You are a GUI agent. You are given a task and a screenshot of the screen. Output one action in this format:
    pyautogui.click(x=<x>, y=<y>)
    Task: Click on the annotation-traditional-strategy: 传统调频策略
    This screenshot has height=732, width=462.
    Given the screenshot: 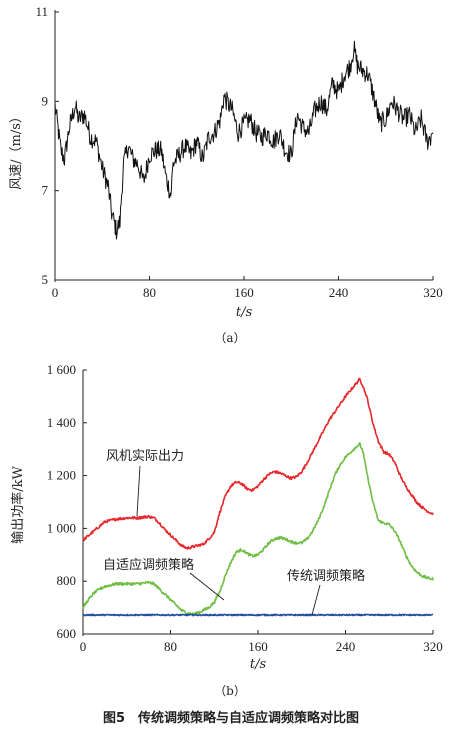 What is the action you would take?
    pyautogui.click(x=326, y=576)
    